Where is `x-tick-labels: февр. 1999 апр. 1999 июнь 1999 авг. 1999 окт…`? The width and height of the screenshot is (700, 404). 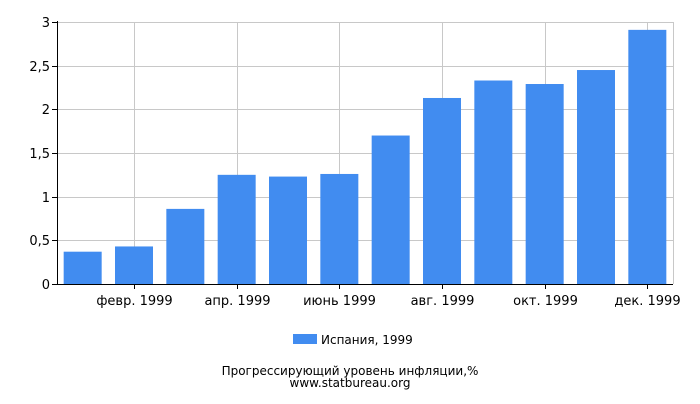
x-tick-labels: февр. 1999 апр. 1999 июнь 1999 авг. 1999 окт… is located at coordinates (388, 301).